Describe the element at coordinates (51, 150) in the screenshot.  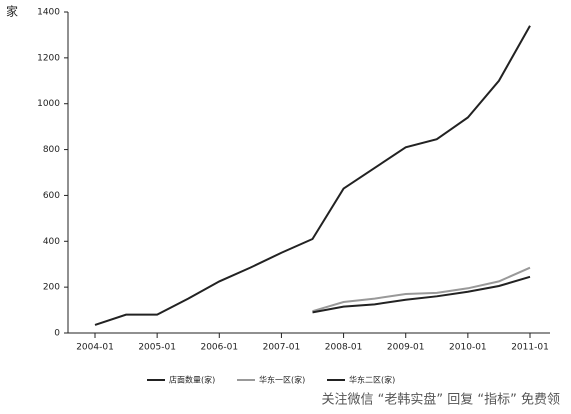
I see `y-tick-label: 800` at that location.